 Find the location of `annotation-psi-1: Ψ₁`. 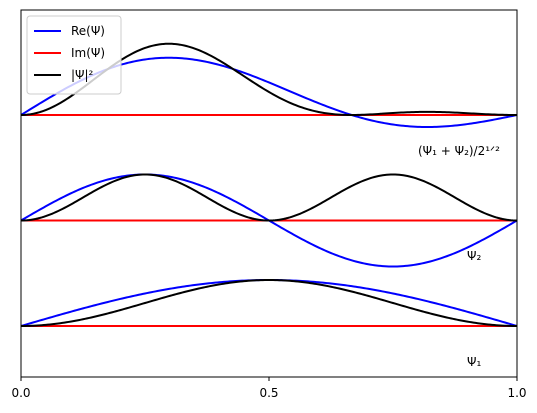

annotation-psi-1: Ψ₁ is located at coordinates (474, 362).